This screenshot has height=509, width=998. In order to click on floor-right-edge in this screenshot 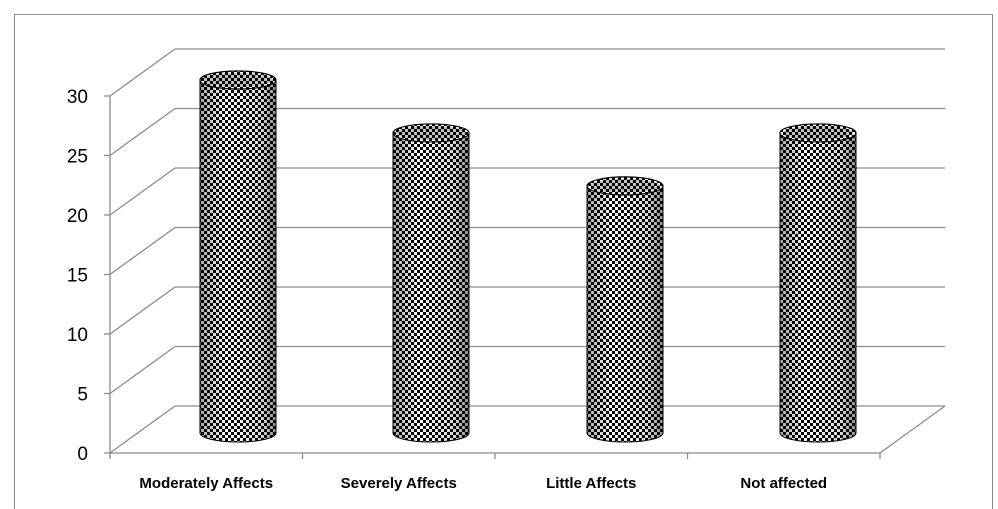, I will do `click(912, 429)`.